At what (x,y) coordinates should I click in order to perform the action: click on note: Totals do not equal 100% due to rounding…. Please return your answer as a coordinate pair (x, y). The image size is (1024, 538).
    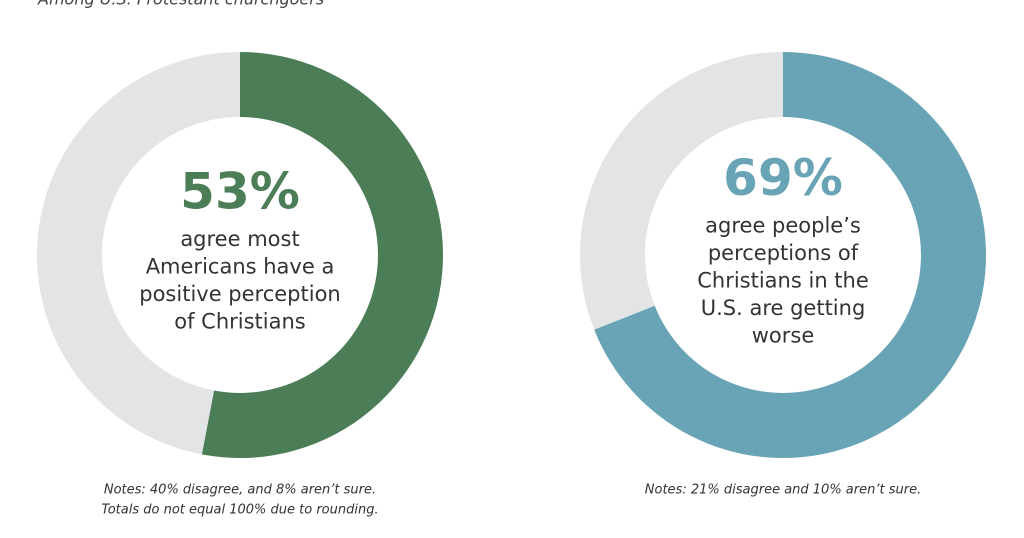
    Looking at the image, I should click on (239, 510).